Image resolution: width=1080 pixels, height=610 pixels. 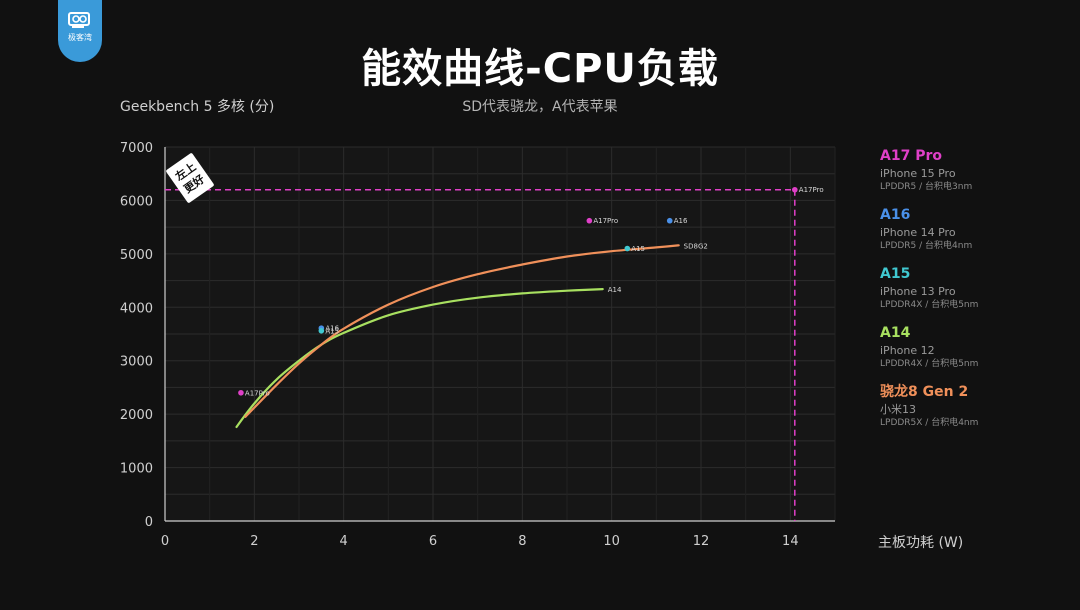 What do you see at coordinates (79, 20) in the screenshot?
I see `gpu-card-icon` at bounding box center [79, 20].